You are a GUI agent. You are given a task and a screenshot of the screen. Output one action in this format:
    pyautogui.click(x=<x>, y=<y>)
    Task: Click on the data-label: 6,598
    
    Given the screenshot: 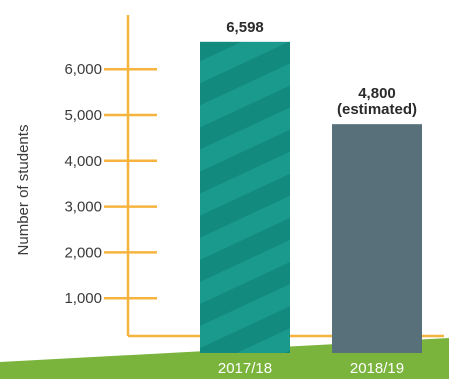 What is the action you would take?
    pyautogui.click(x=245, y=27)
    